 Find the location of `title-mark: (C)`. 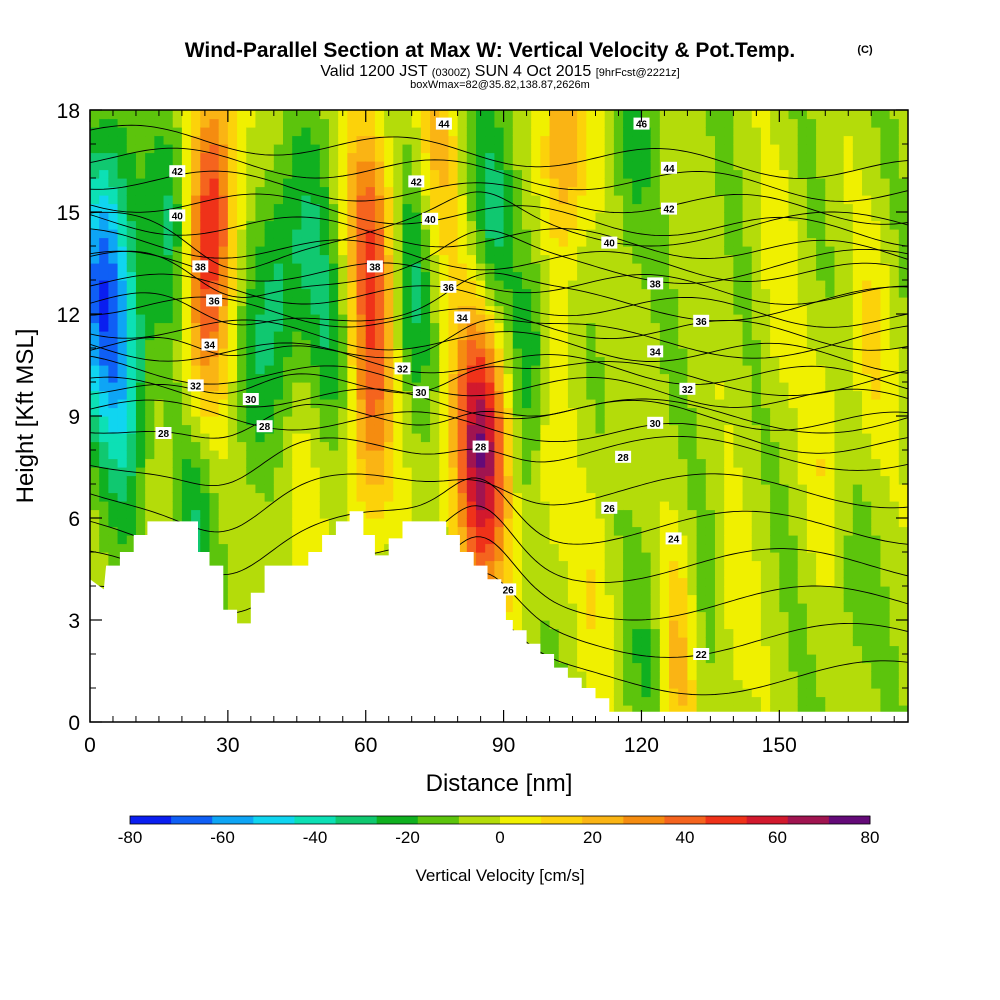

title-mark: (C) is located at coordinates (865, 50).